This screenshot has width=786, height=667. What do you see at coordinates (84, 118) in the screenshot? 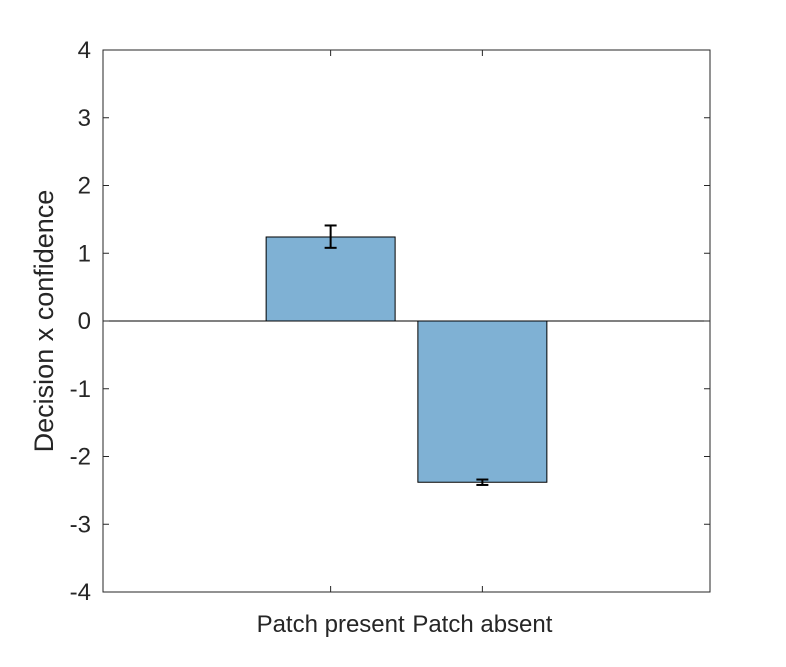
I see `y-tick-label: 3` at bounding box center [84, 118].